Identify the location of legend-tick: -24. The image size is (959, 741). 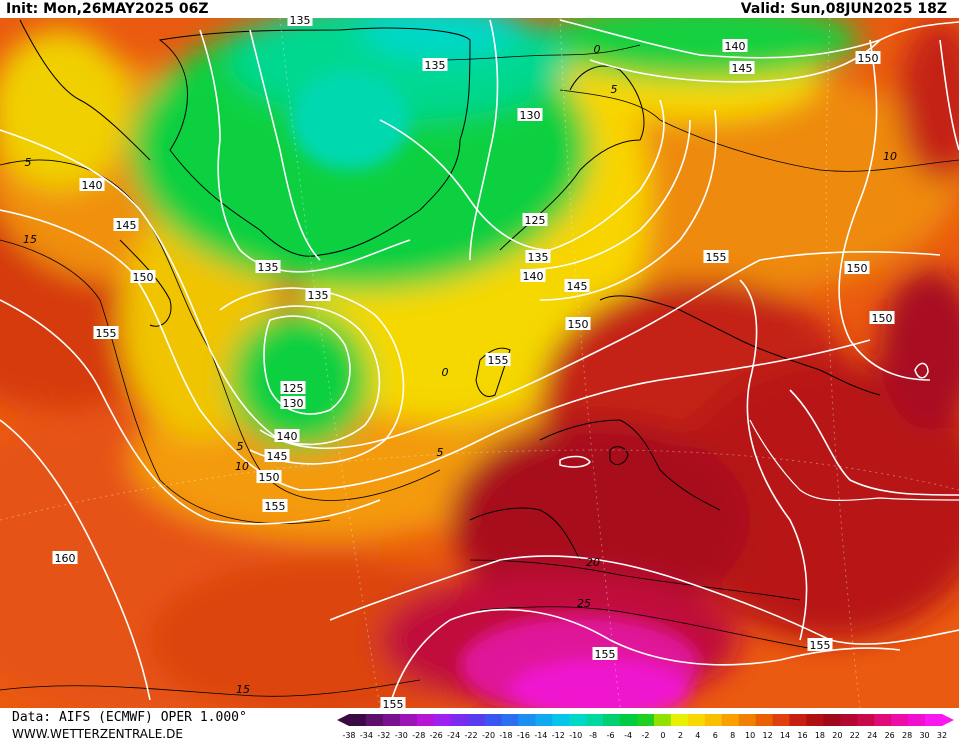
(453, 735).